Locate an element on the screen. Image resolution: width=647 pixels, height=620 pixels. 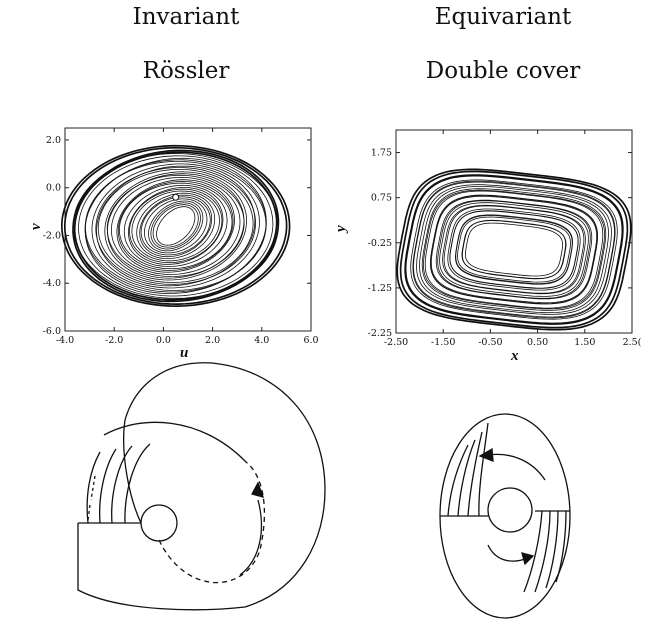
inner-band-edge is located at coordinates (175, 442).